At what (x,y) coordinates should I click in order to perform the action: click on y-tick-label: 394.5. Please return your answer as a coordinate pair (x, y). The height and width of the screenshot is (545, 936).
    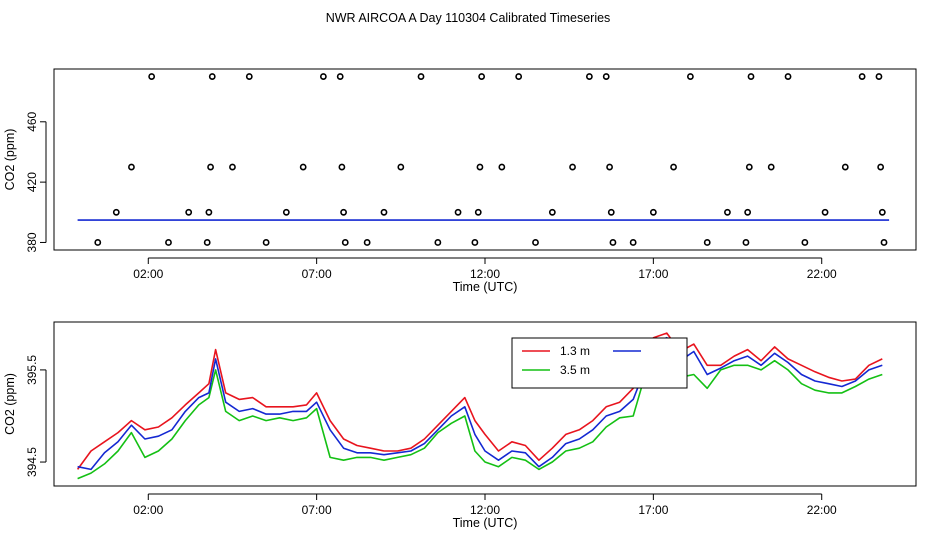
    Looking at the image, I should click on (32, 462).